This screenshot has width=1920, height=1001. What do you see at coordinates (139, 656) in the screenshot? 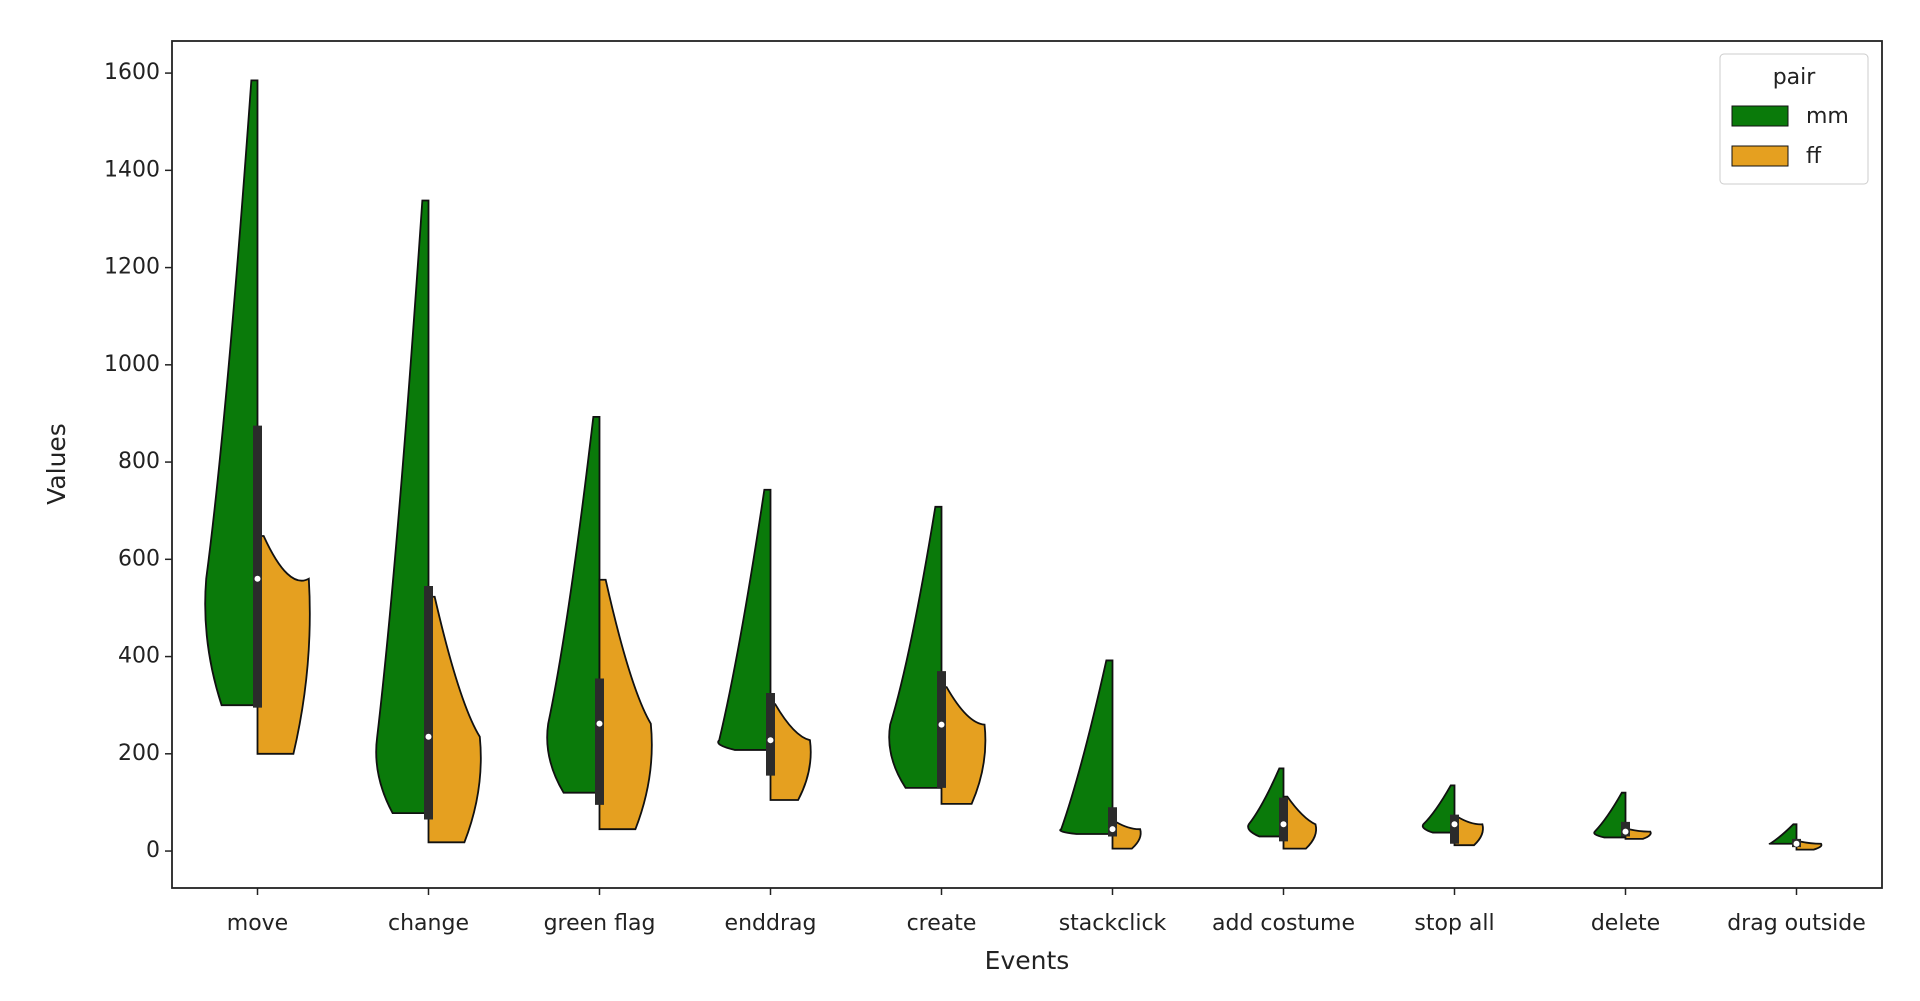
I see `y-tick-label: 400` at bounding box center [139, 656].